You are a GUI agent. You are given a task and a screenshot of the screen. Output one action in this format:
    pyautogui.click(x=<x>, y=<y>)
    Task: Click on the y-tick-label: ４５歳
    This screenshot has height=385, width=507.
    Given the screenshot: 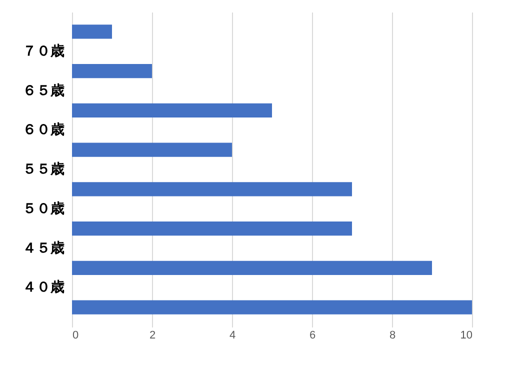 What is the action you would take?
    pyautogui.click(x=43, y=248)
    